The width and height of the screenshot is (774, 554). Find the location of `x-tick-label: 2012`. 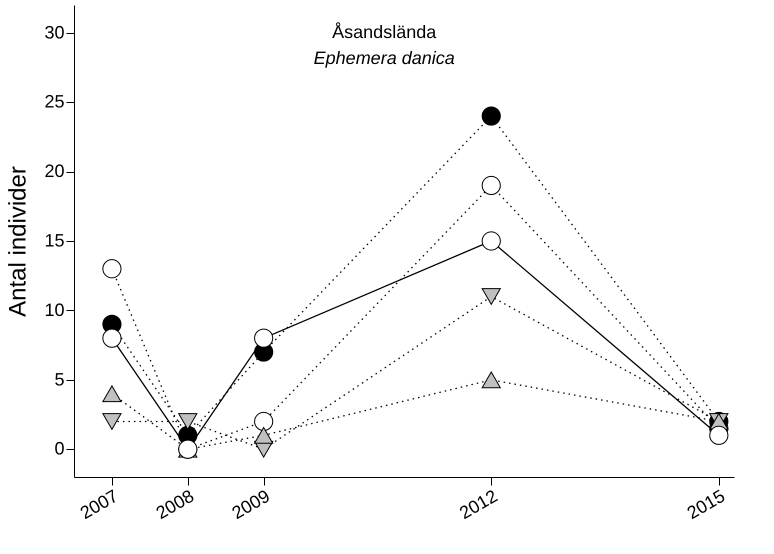

x-tick-label: 2012 is located at coordinates (478, 505).